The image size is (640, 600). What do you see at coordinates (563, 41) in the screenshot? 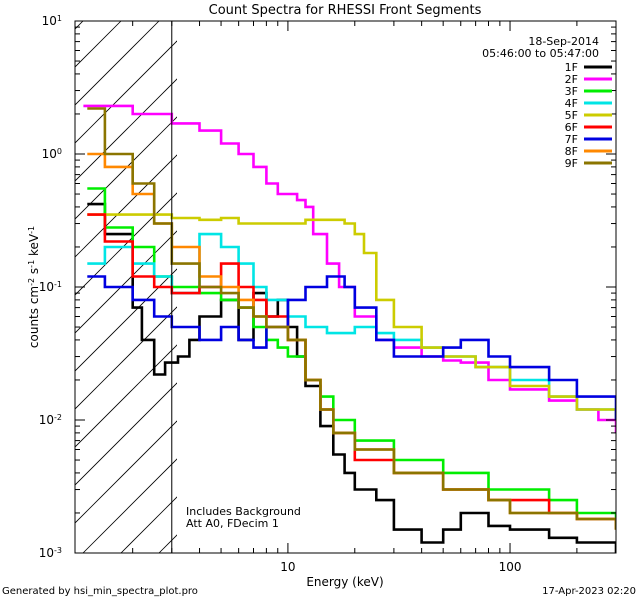
I see `date-label: 18-Sep-2014` at bounding box center [563, 41].